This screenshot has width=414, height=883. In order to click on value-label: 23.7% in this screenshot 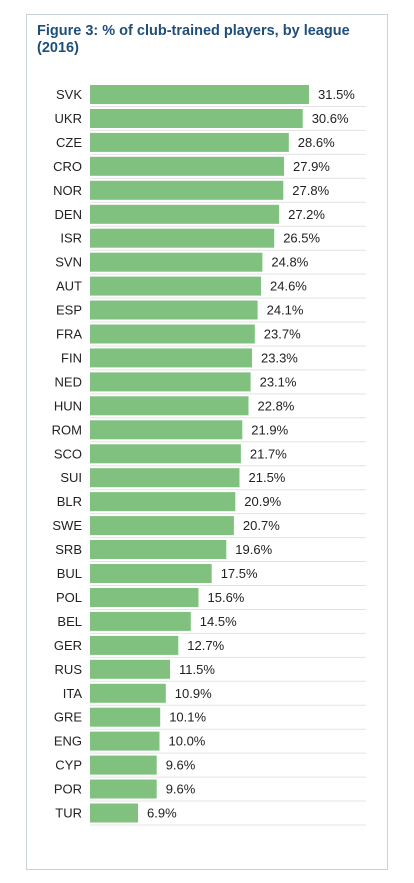, I will do `click(282, 334)`.